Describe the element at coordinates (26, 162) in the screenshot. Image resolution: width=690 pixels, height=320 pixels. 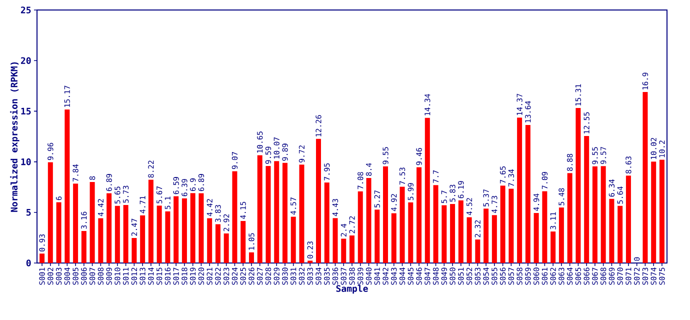
I see `y-tick-label: 10` at that location.